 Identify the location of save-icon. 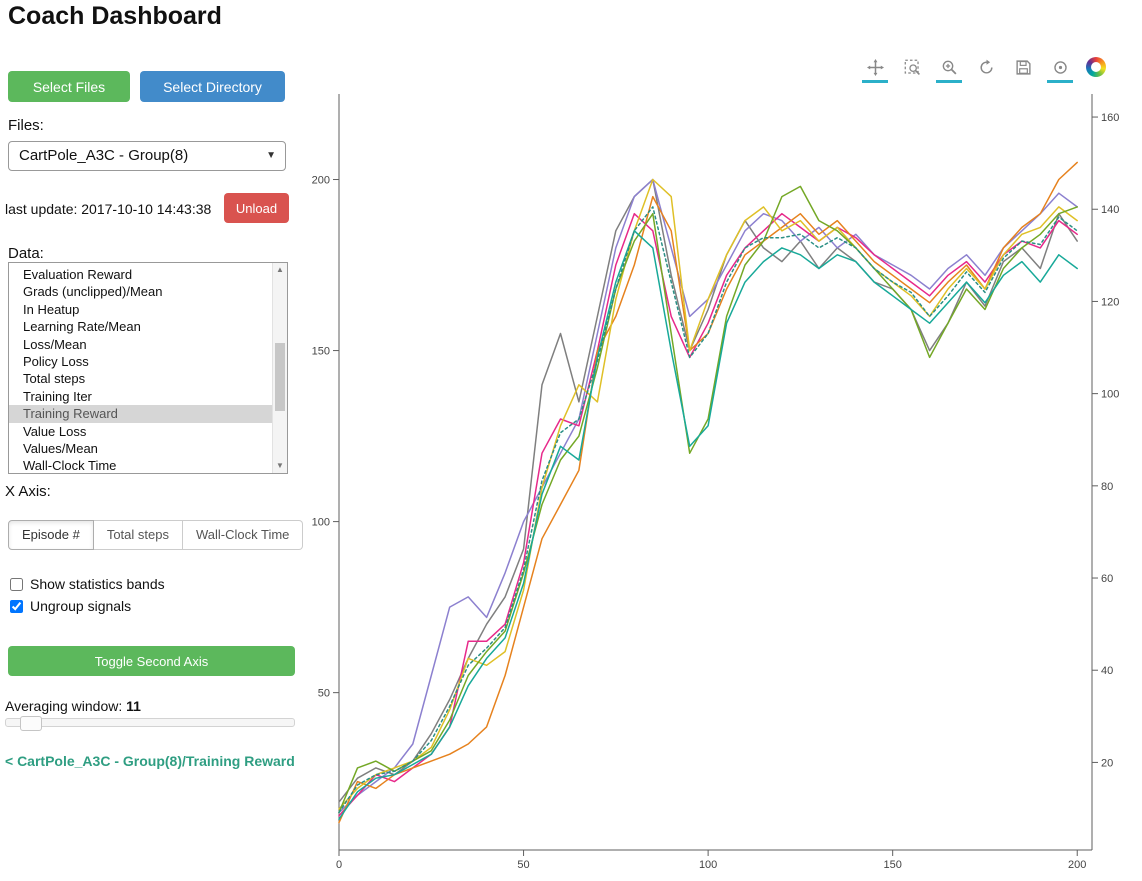
(1023, 67).